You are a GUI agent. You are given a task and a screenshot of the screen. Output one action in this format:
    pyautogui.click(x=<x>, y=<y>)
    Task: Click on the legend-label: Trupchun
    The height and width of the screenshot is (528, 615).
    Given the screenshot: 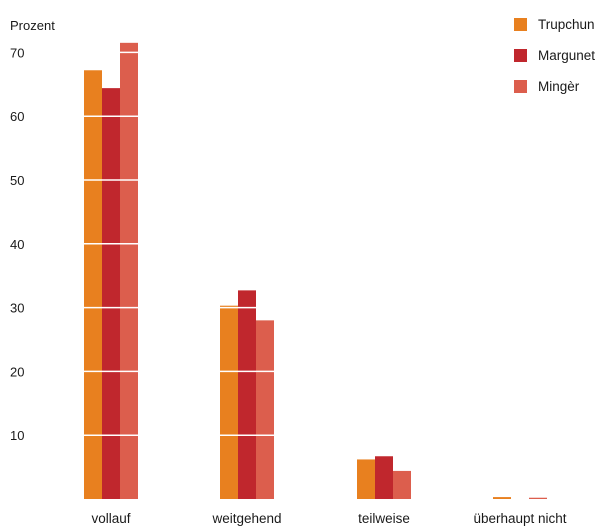 What is the action you would take?
    pyautogui.click(x=566, y=24)
    